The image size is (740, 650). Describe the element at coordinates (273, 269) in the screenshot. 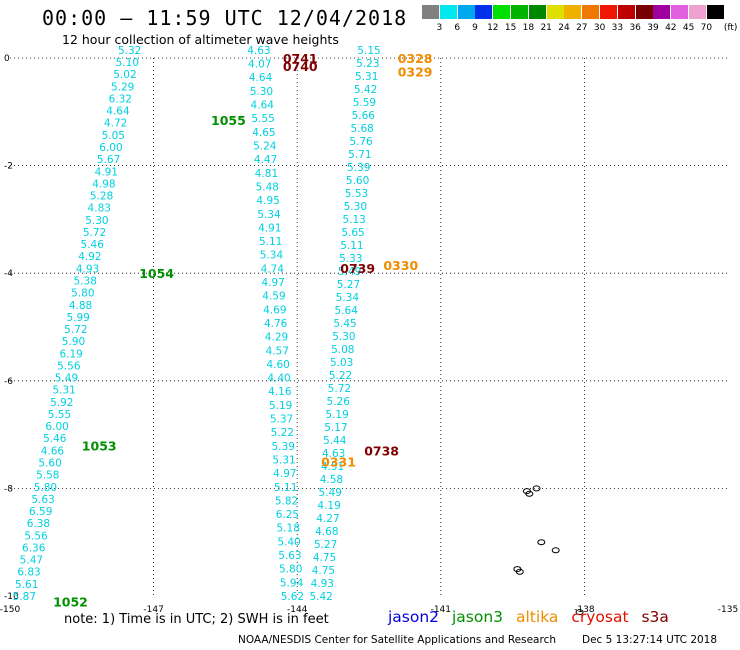

I see `swh-value: 4.74` at that location.